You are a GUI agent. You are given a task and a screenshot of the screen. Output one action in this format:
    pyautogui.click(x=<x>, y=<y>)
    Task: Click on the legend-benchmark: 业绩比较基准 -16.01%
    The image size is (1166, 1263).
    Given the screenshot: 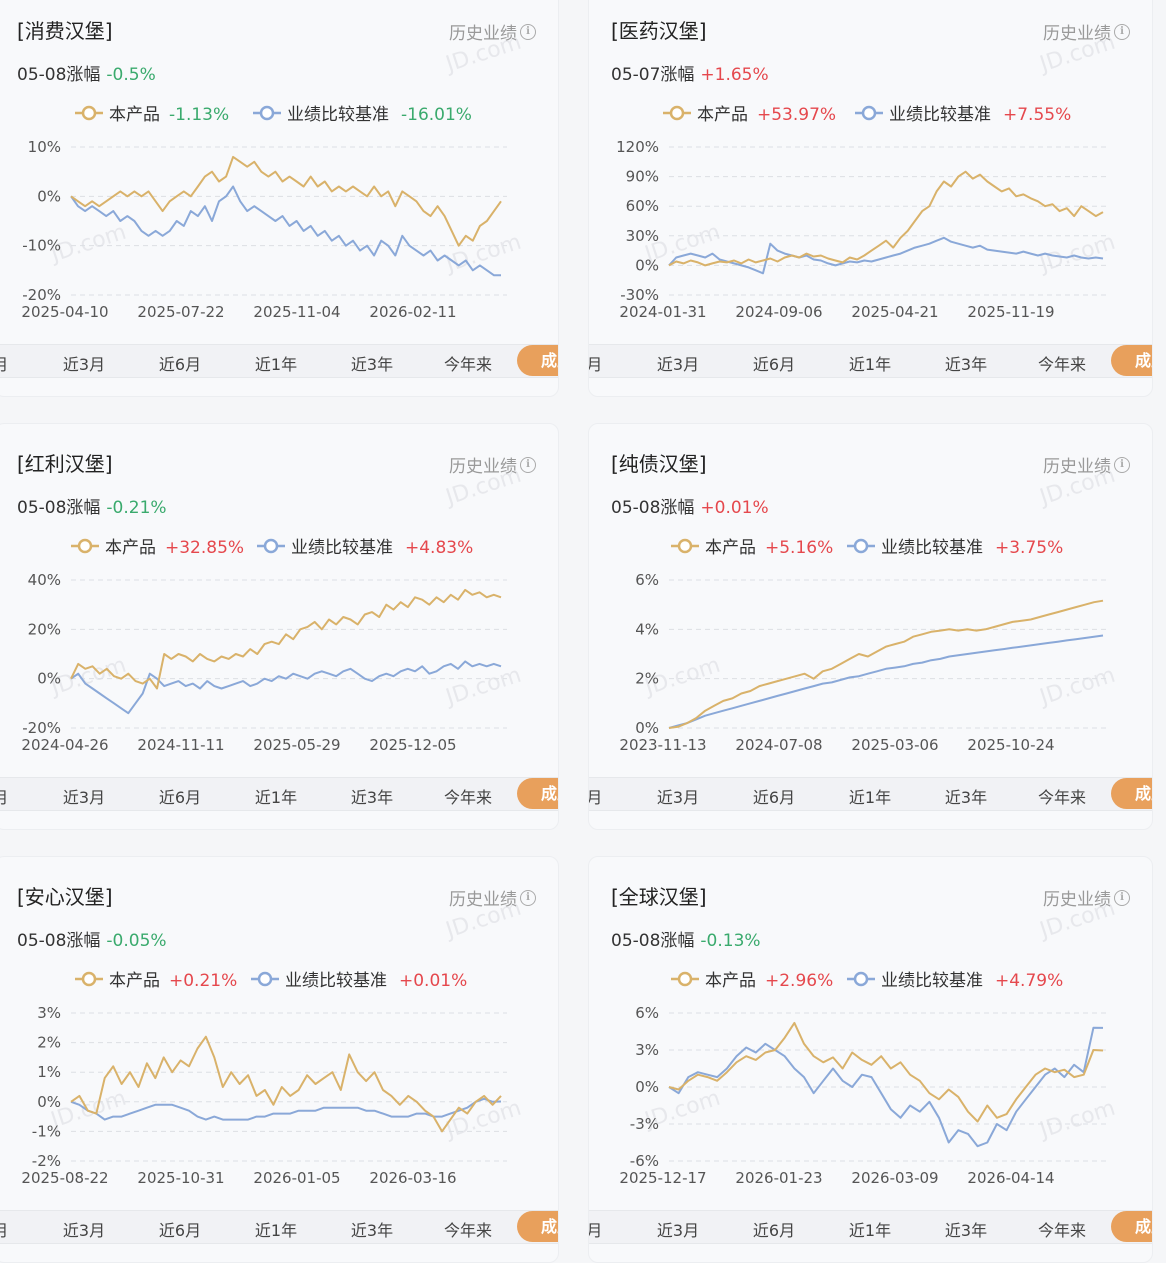 What is the action you would take?
    pyautogui.click(x=362, y=115)
    